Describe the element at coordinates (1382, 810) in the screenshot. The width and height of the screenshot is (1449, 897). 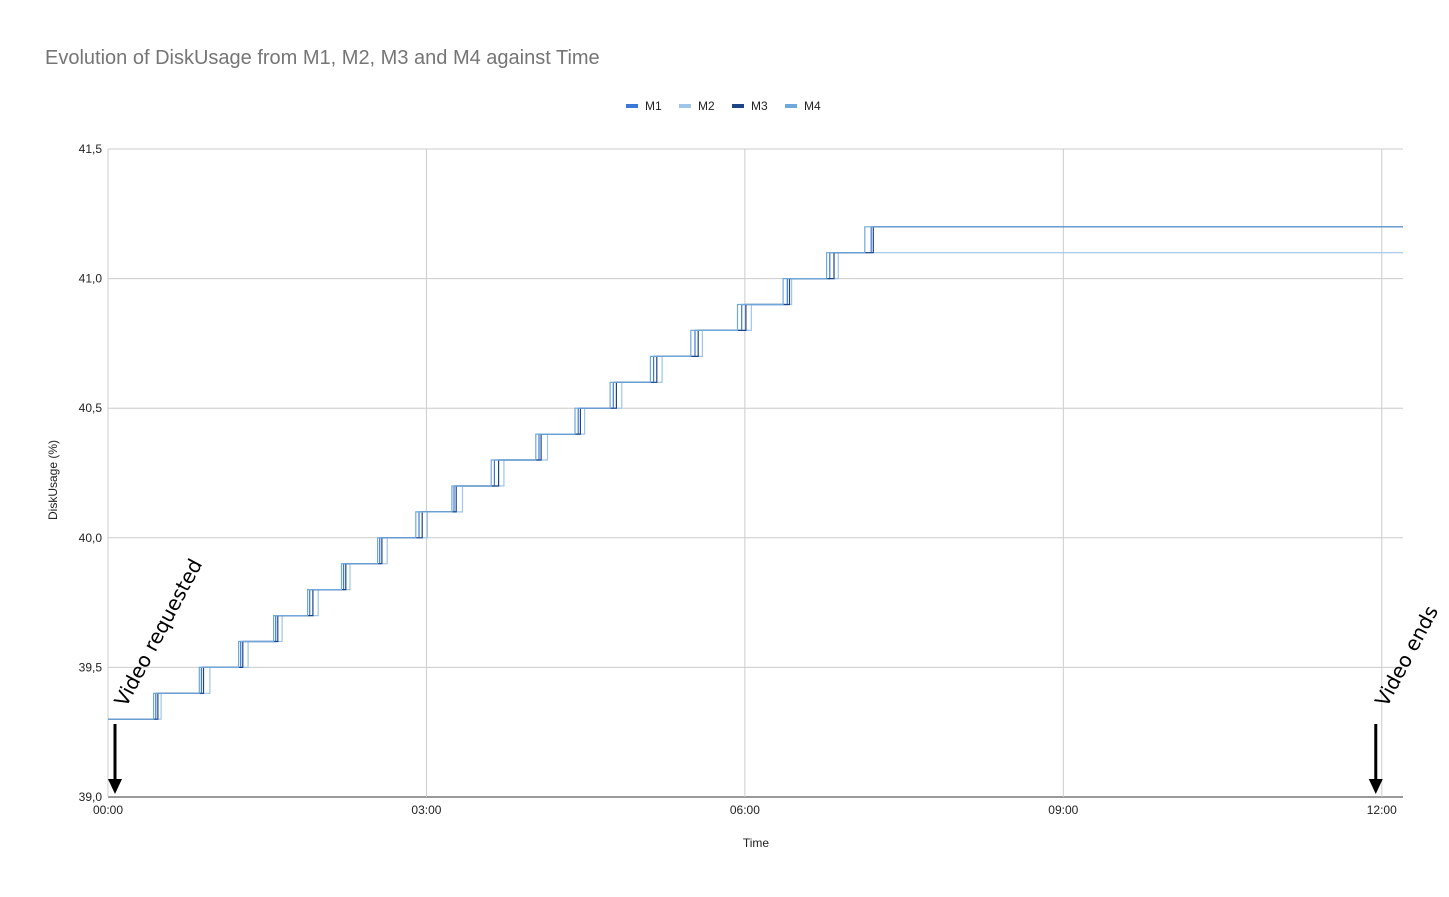
I see `x-tick-label: 12:00` at that location.